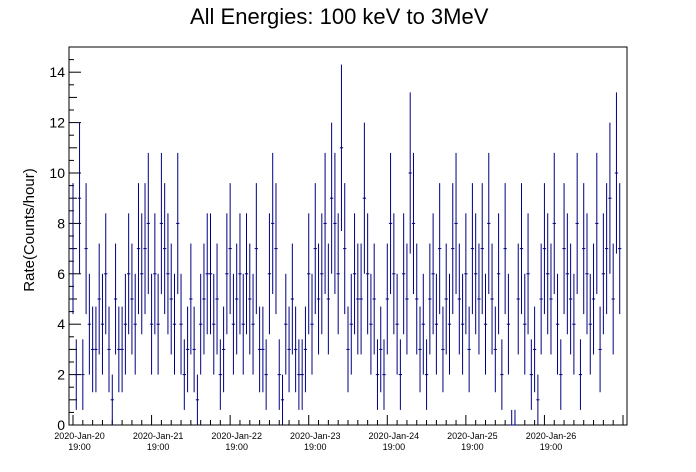 Image resolution: width=696 pixels, height=472 pixels. What do you see at coordinates (65, 239) in the screenshot?
I see `y-axis: 0 2 4 6 8 10 12 14` at bounding box center [65, 239].